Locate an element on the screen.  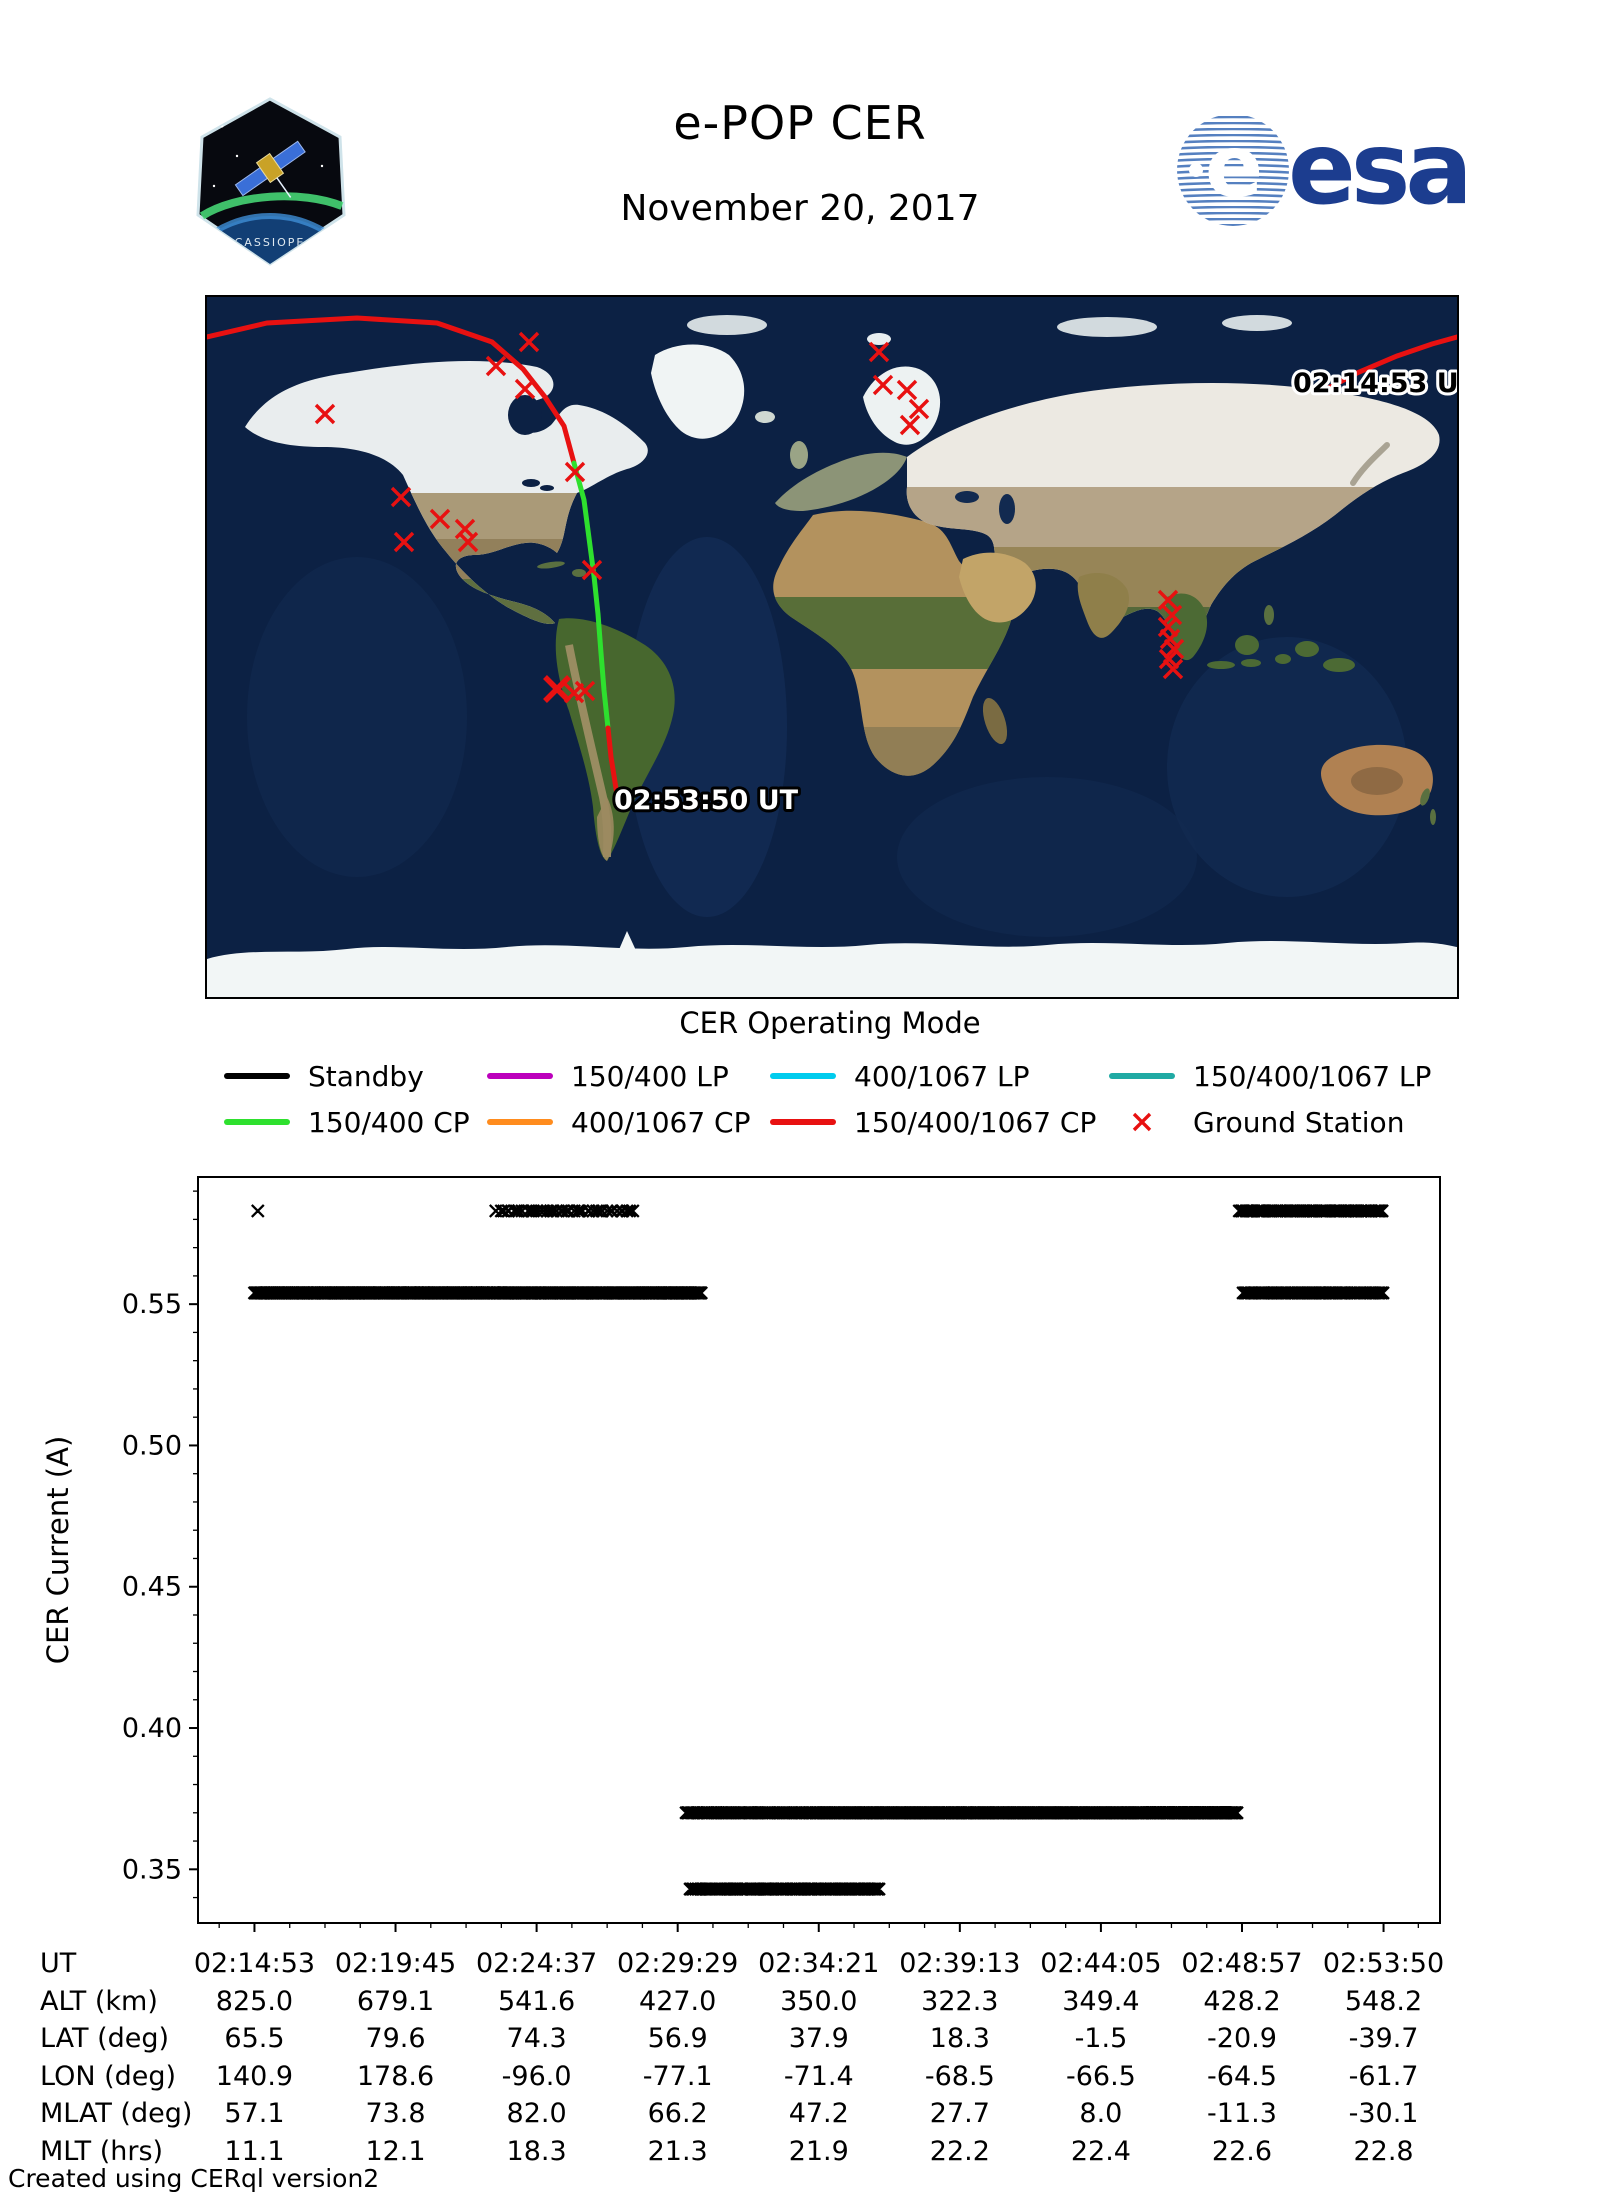
table-cell: 27.7 is located at coordinates (959, 2114).